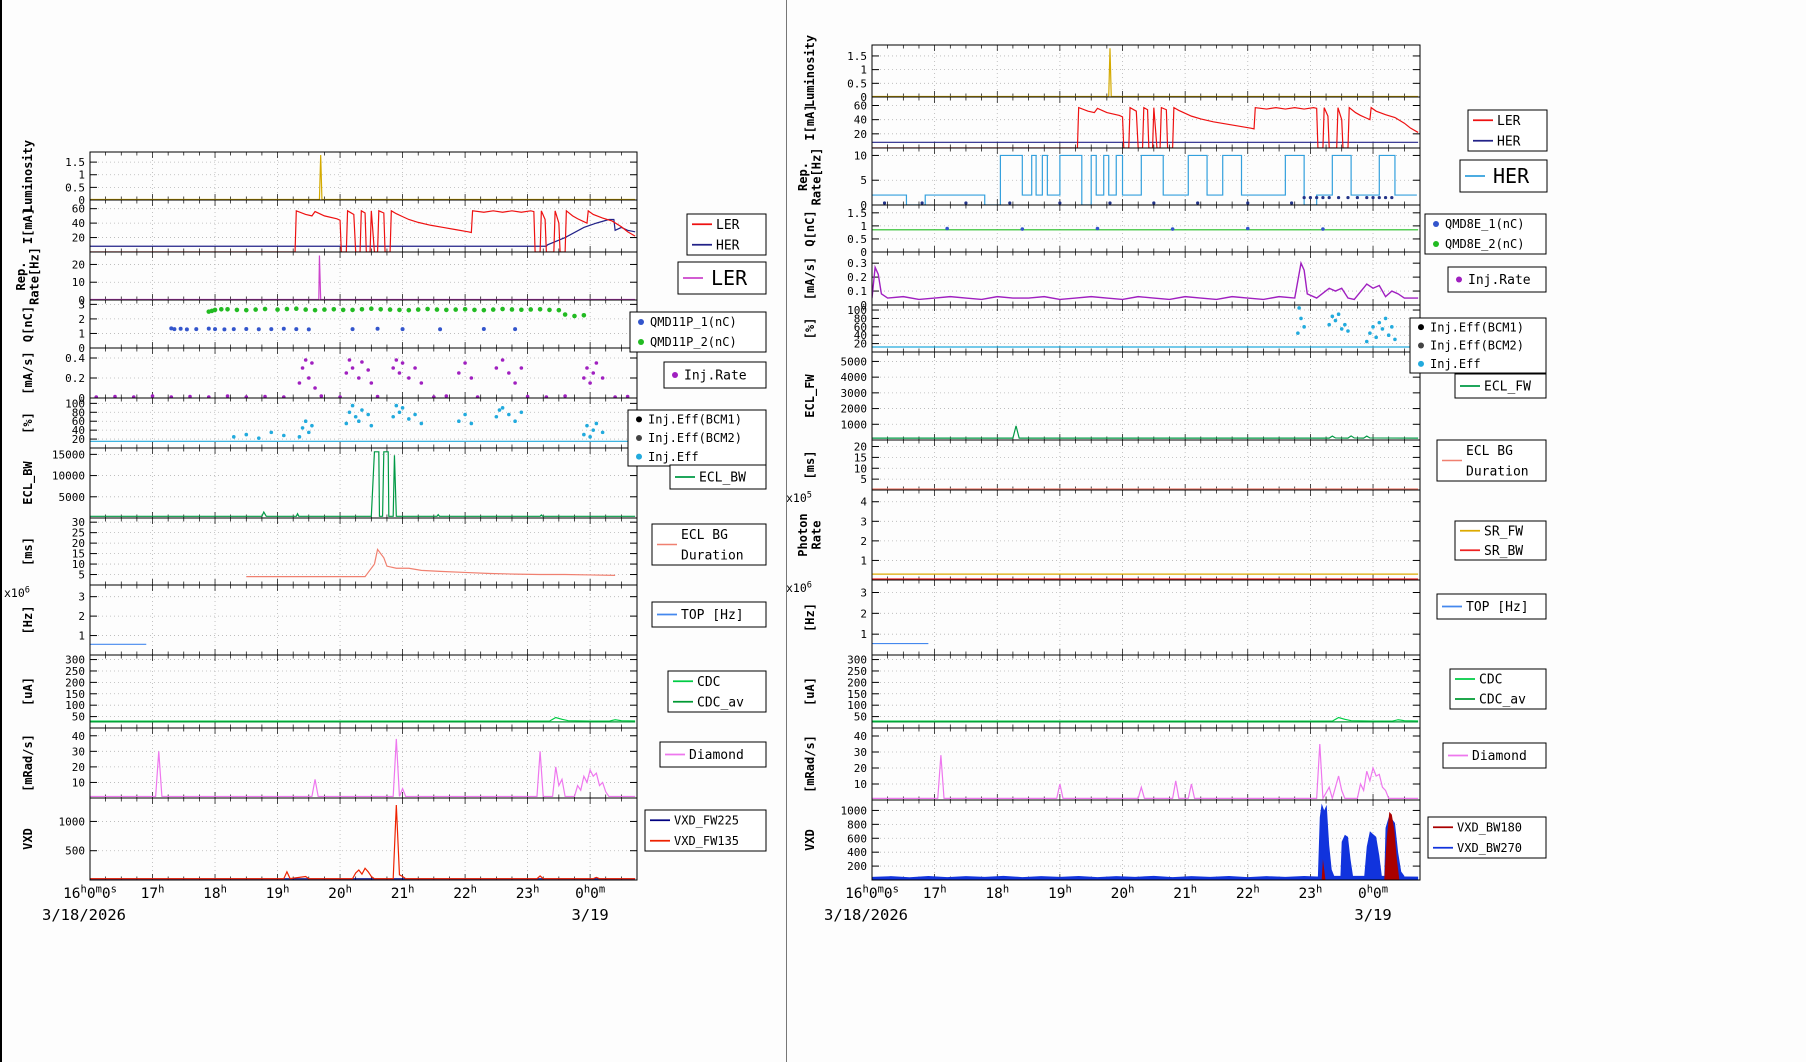 The width and height of the screenshot is (1806, 1062). What do you see at coordinates (786, 531) in the screenshot?
I see `panel-divider` at bounding box center [786, 531].